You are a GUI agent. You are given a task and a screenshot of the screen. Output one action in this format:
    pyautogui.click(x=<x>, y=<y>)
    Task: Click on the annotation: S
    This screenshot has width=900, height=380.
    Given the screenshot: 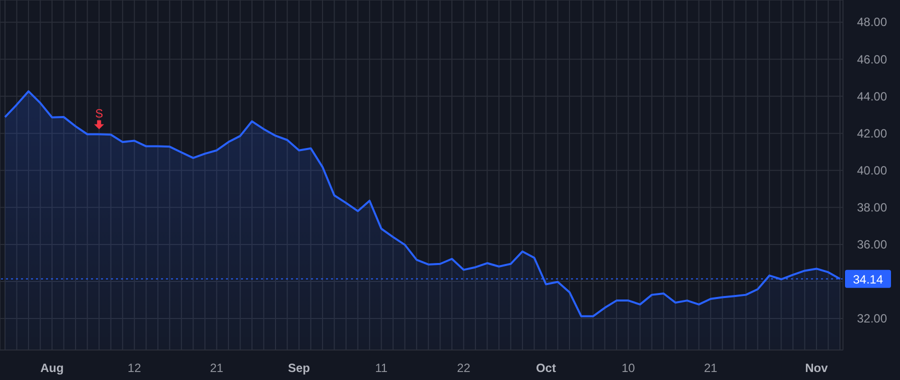 What is the action you would take?
    pyautogui.click(x=99, y=113)
    